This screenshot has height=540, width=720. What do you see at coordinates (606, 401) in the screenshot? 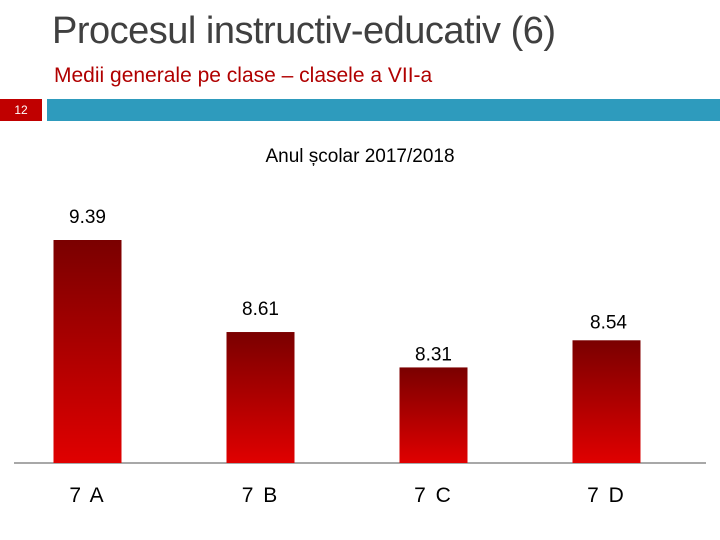
I see `bar-7d` at bounding box center [606, 401].